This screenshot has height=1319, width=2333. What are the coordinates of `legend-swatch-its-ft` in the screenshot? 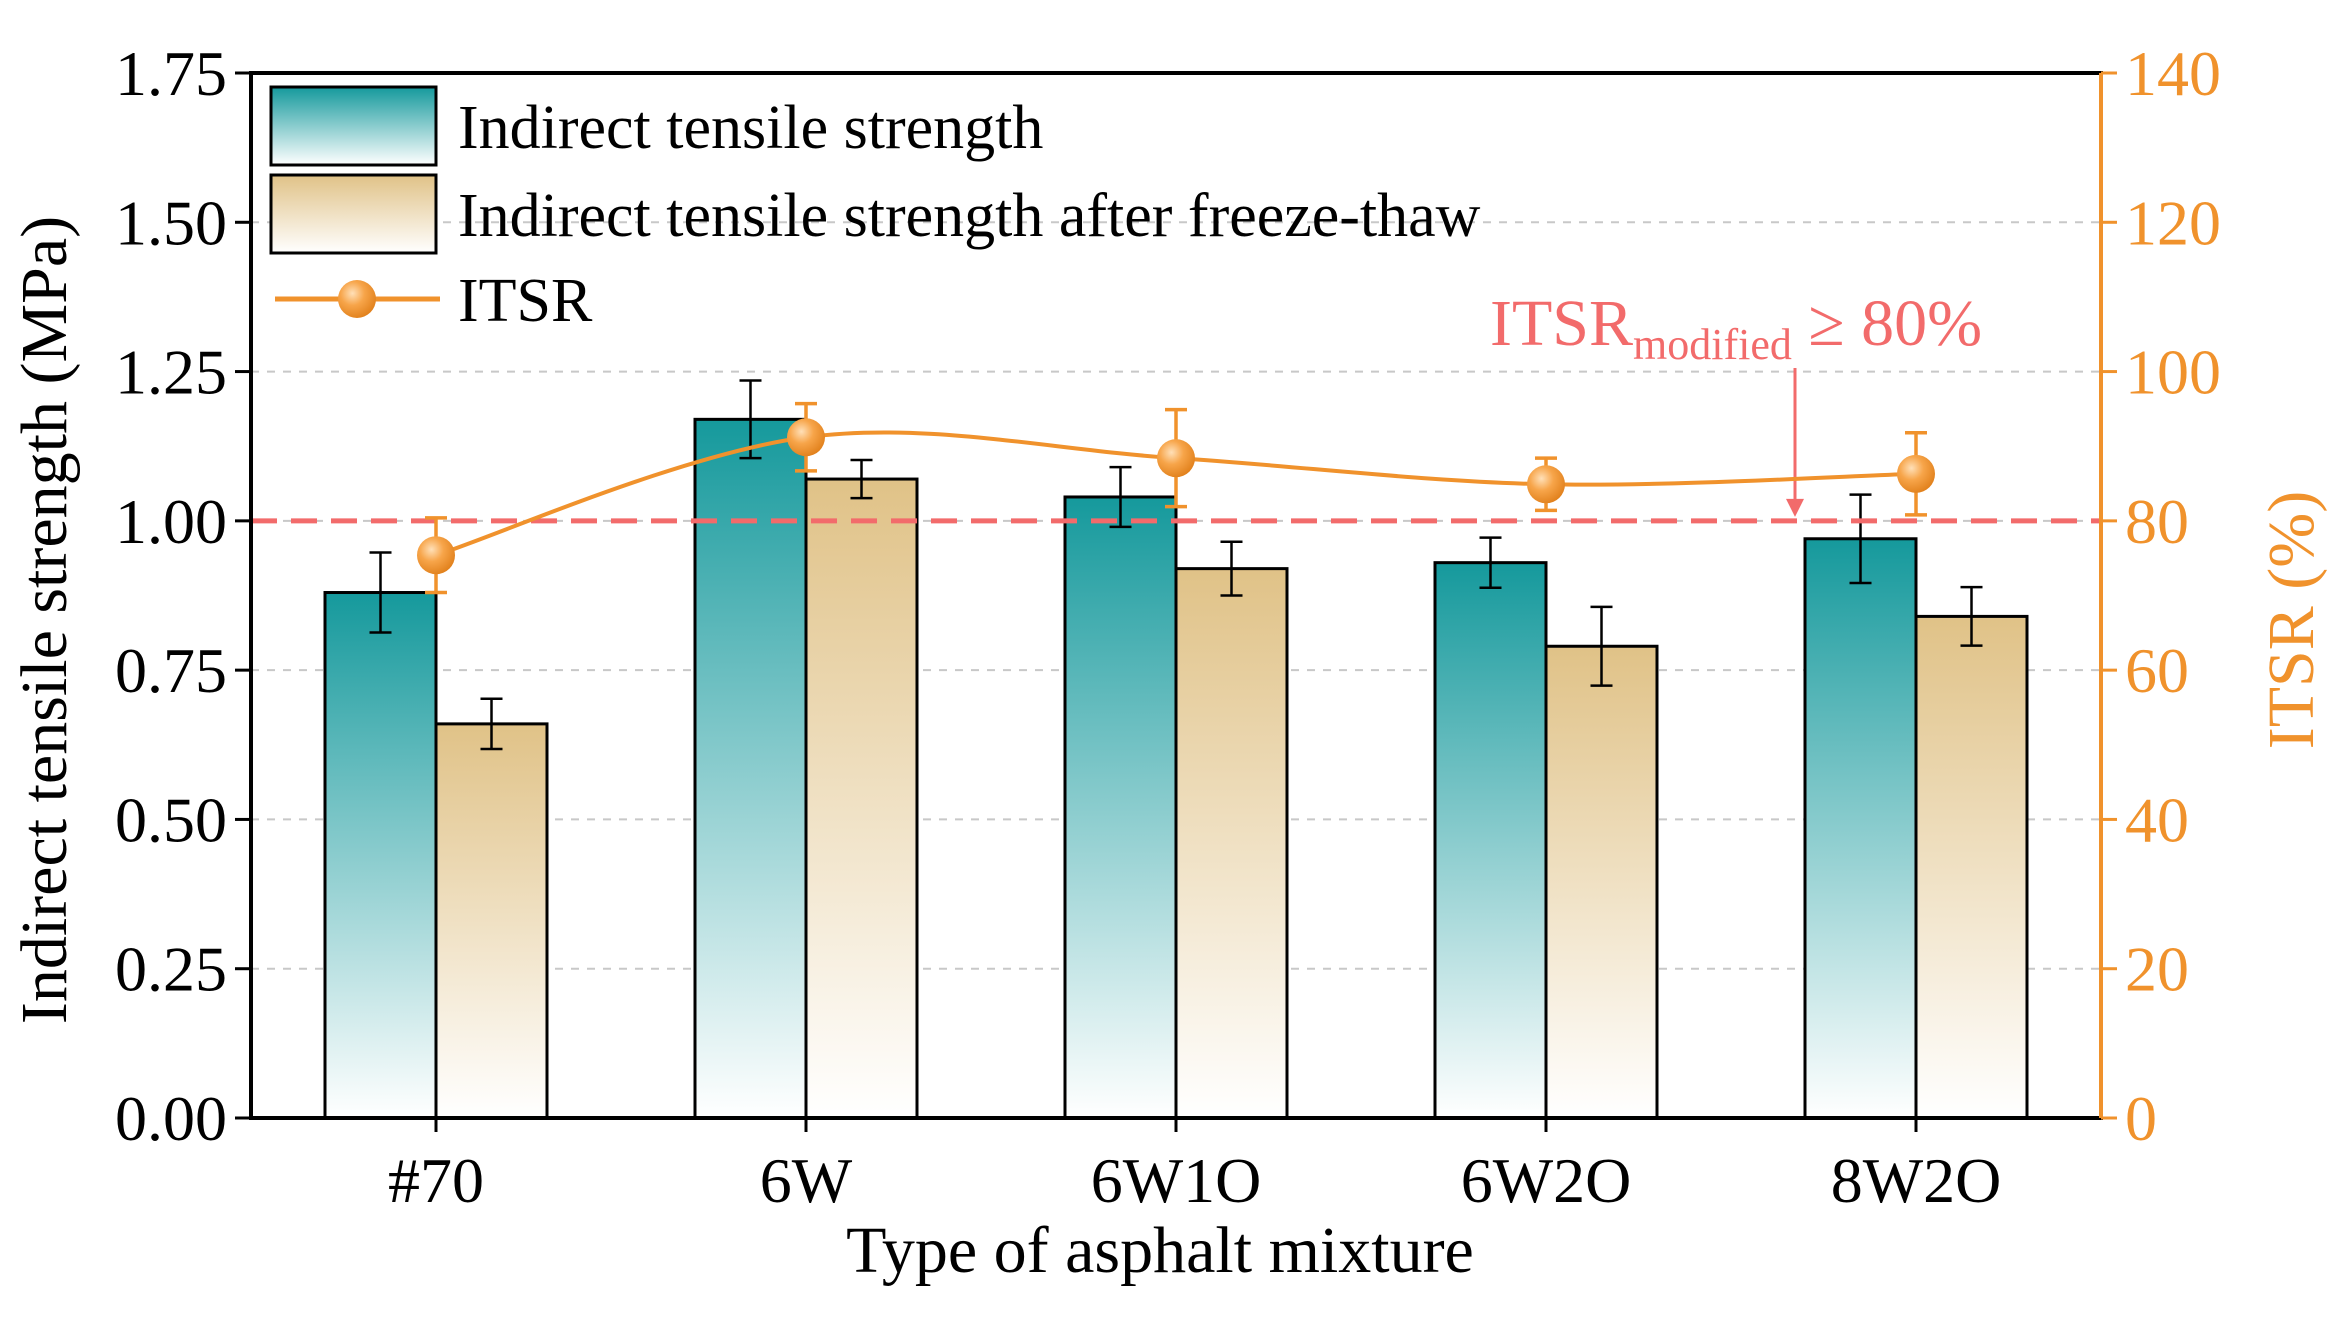 It's located at (353, 214).